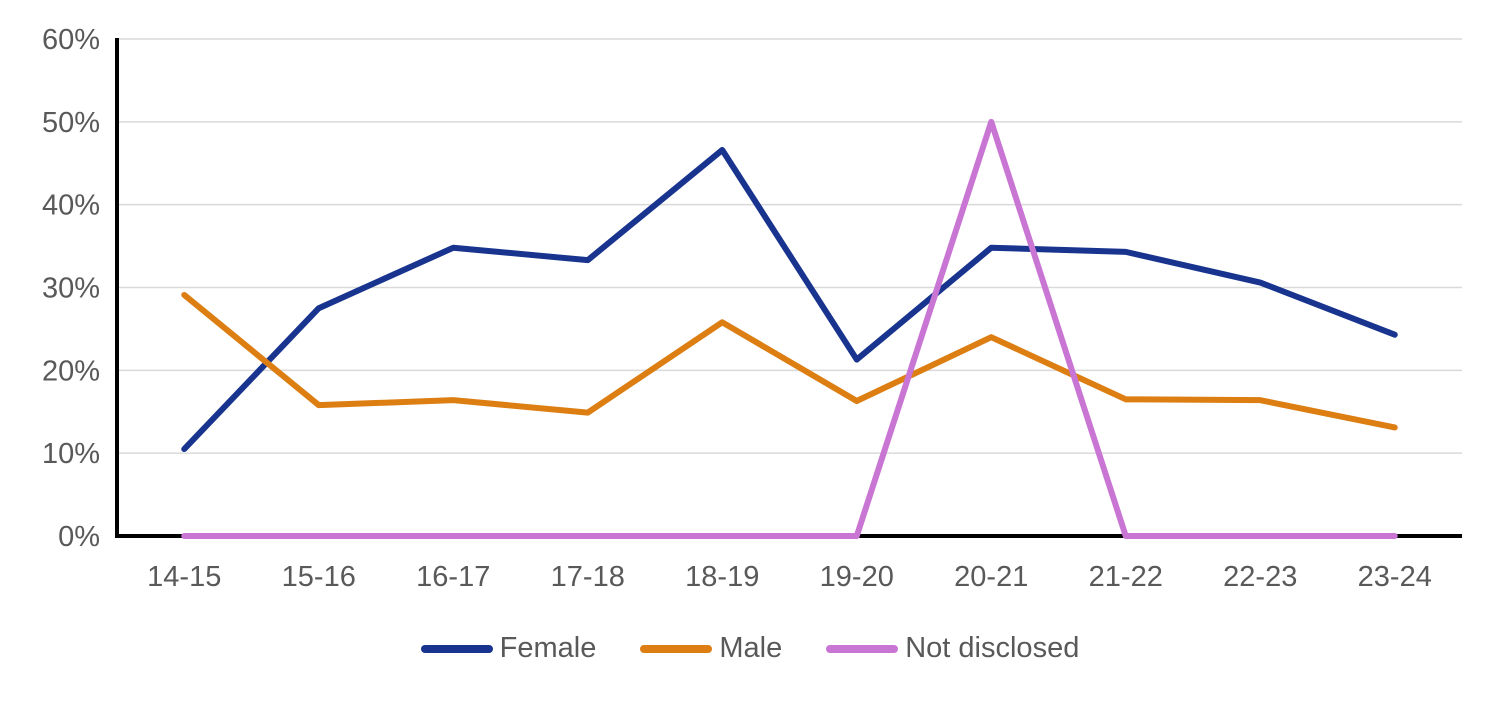 Image resolution: width=1500 pixels, height=711 pixels. I want to click on chart-legend: Female Male Not disclosed, so click(750, 648).